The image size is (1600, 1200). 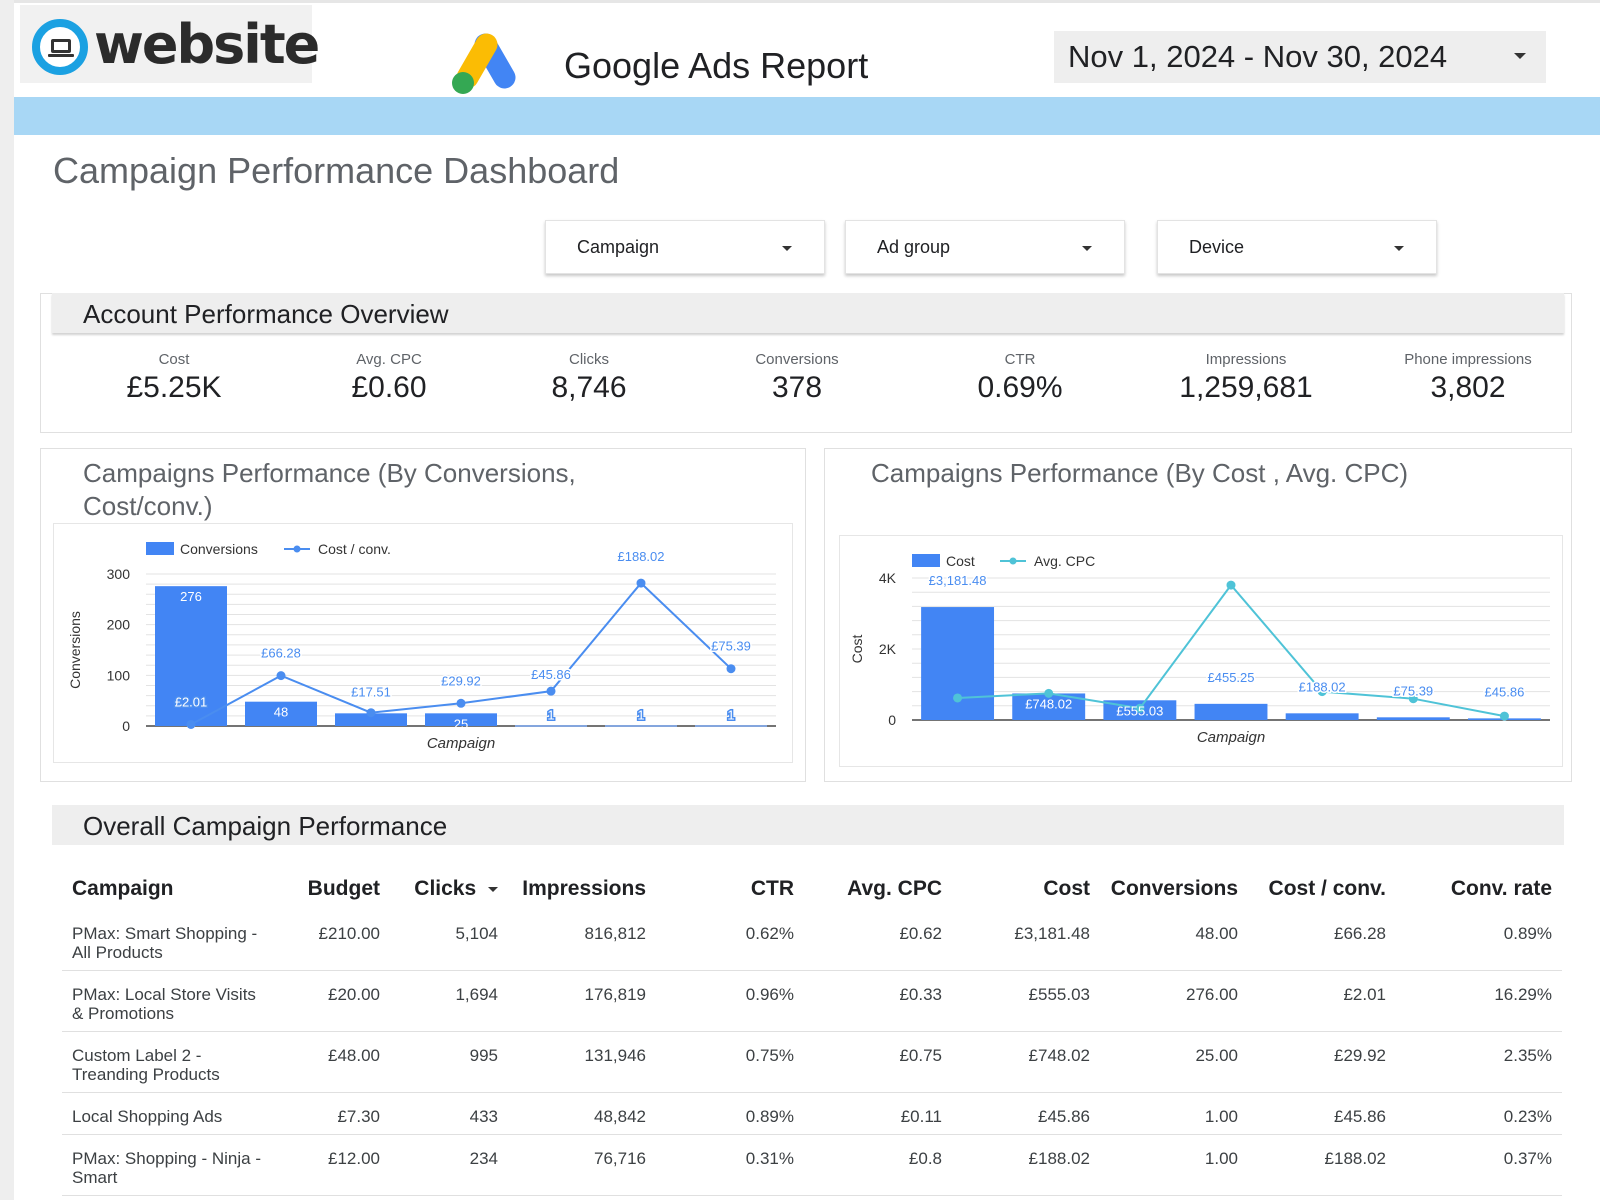 I want to click on table-cell: £0.11, so click(x=921, y=1116).